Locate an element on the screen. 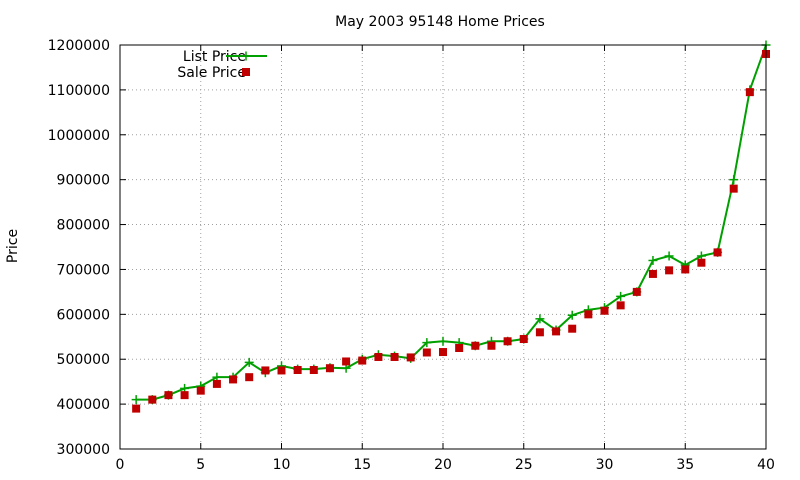  x-tick-label: 30 is located at coordinates (605, 465).